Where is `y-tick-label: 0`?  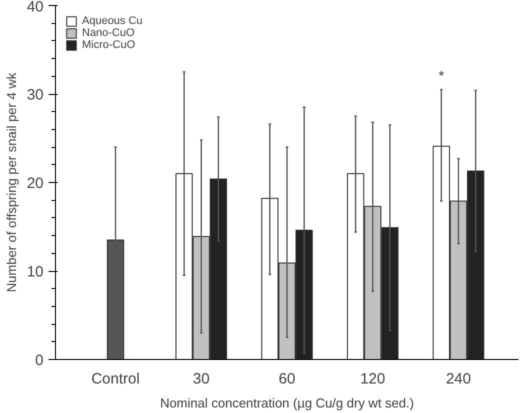 y-tick-label: 0 is located at coordinates (39, 360).